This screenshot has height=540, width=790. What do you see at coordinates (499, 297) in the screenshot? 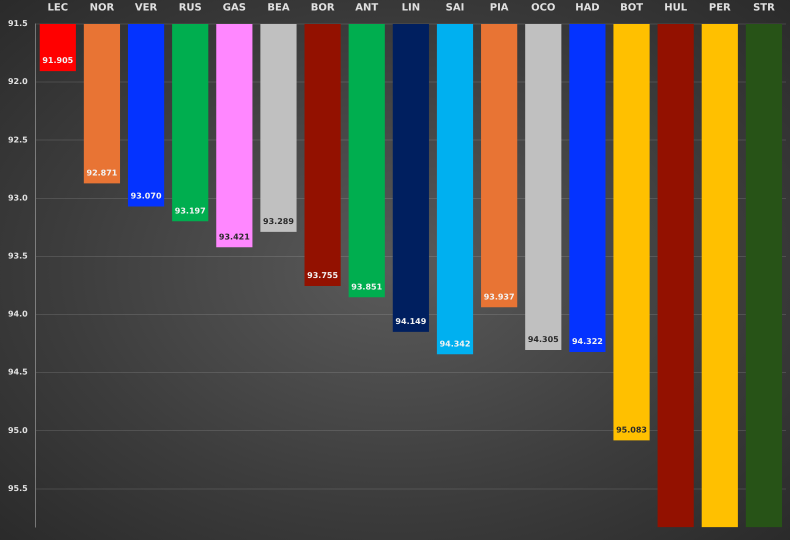
I see `data-label: 93.937` at bounding box center [499, 297].